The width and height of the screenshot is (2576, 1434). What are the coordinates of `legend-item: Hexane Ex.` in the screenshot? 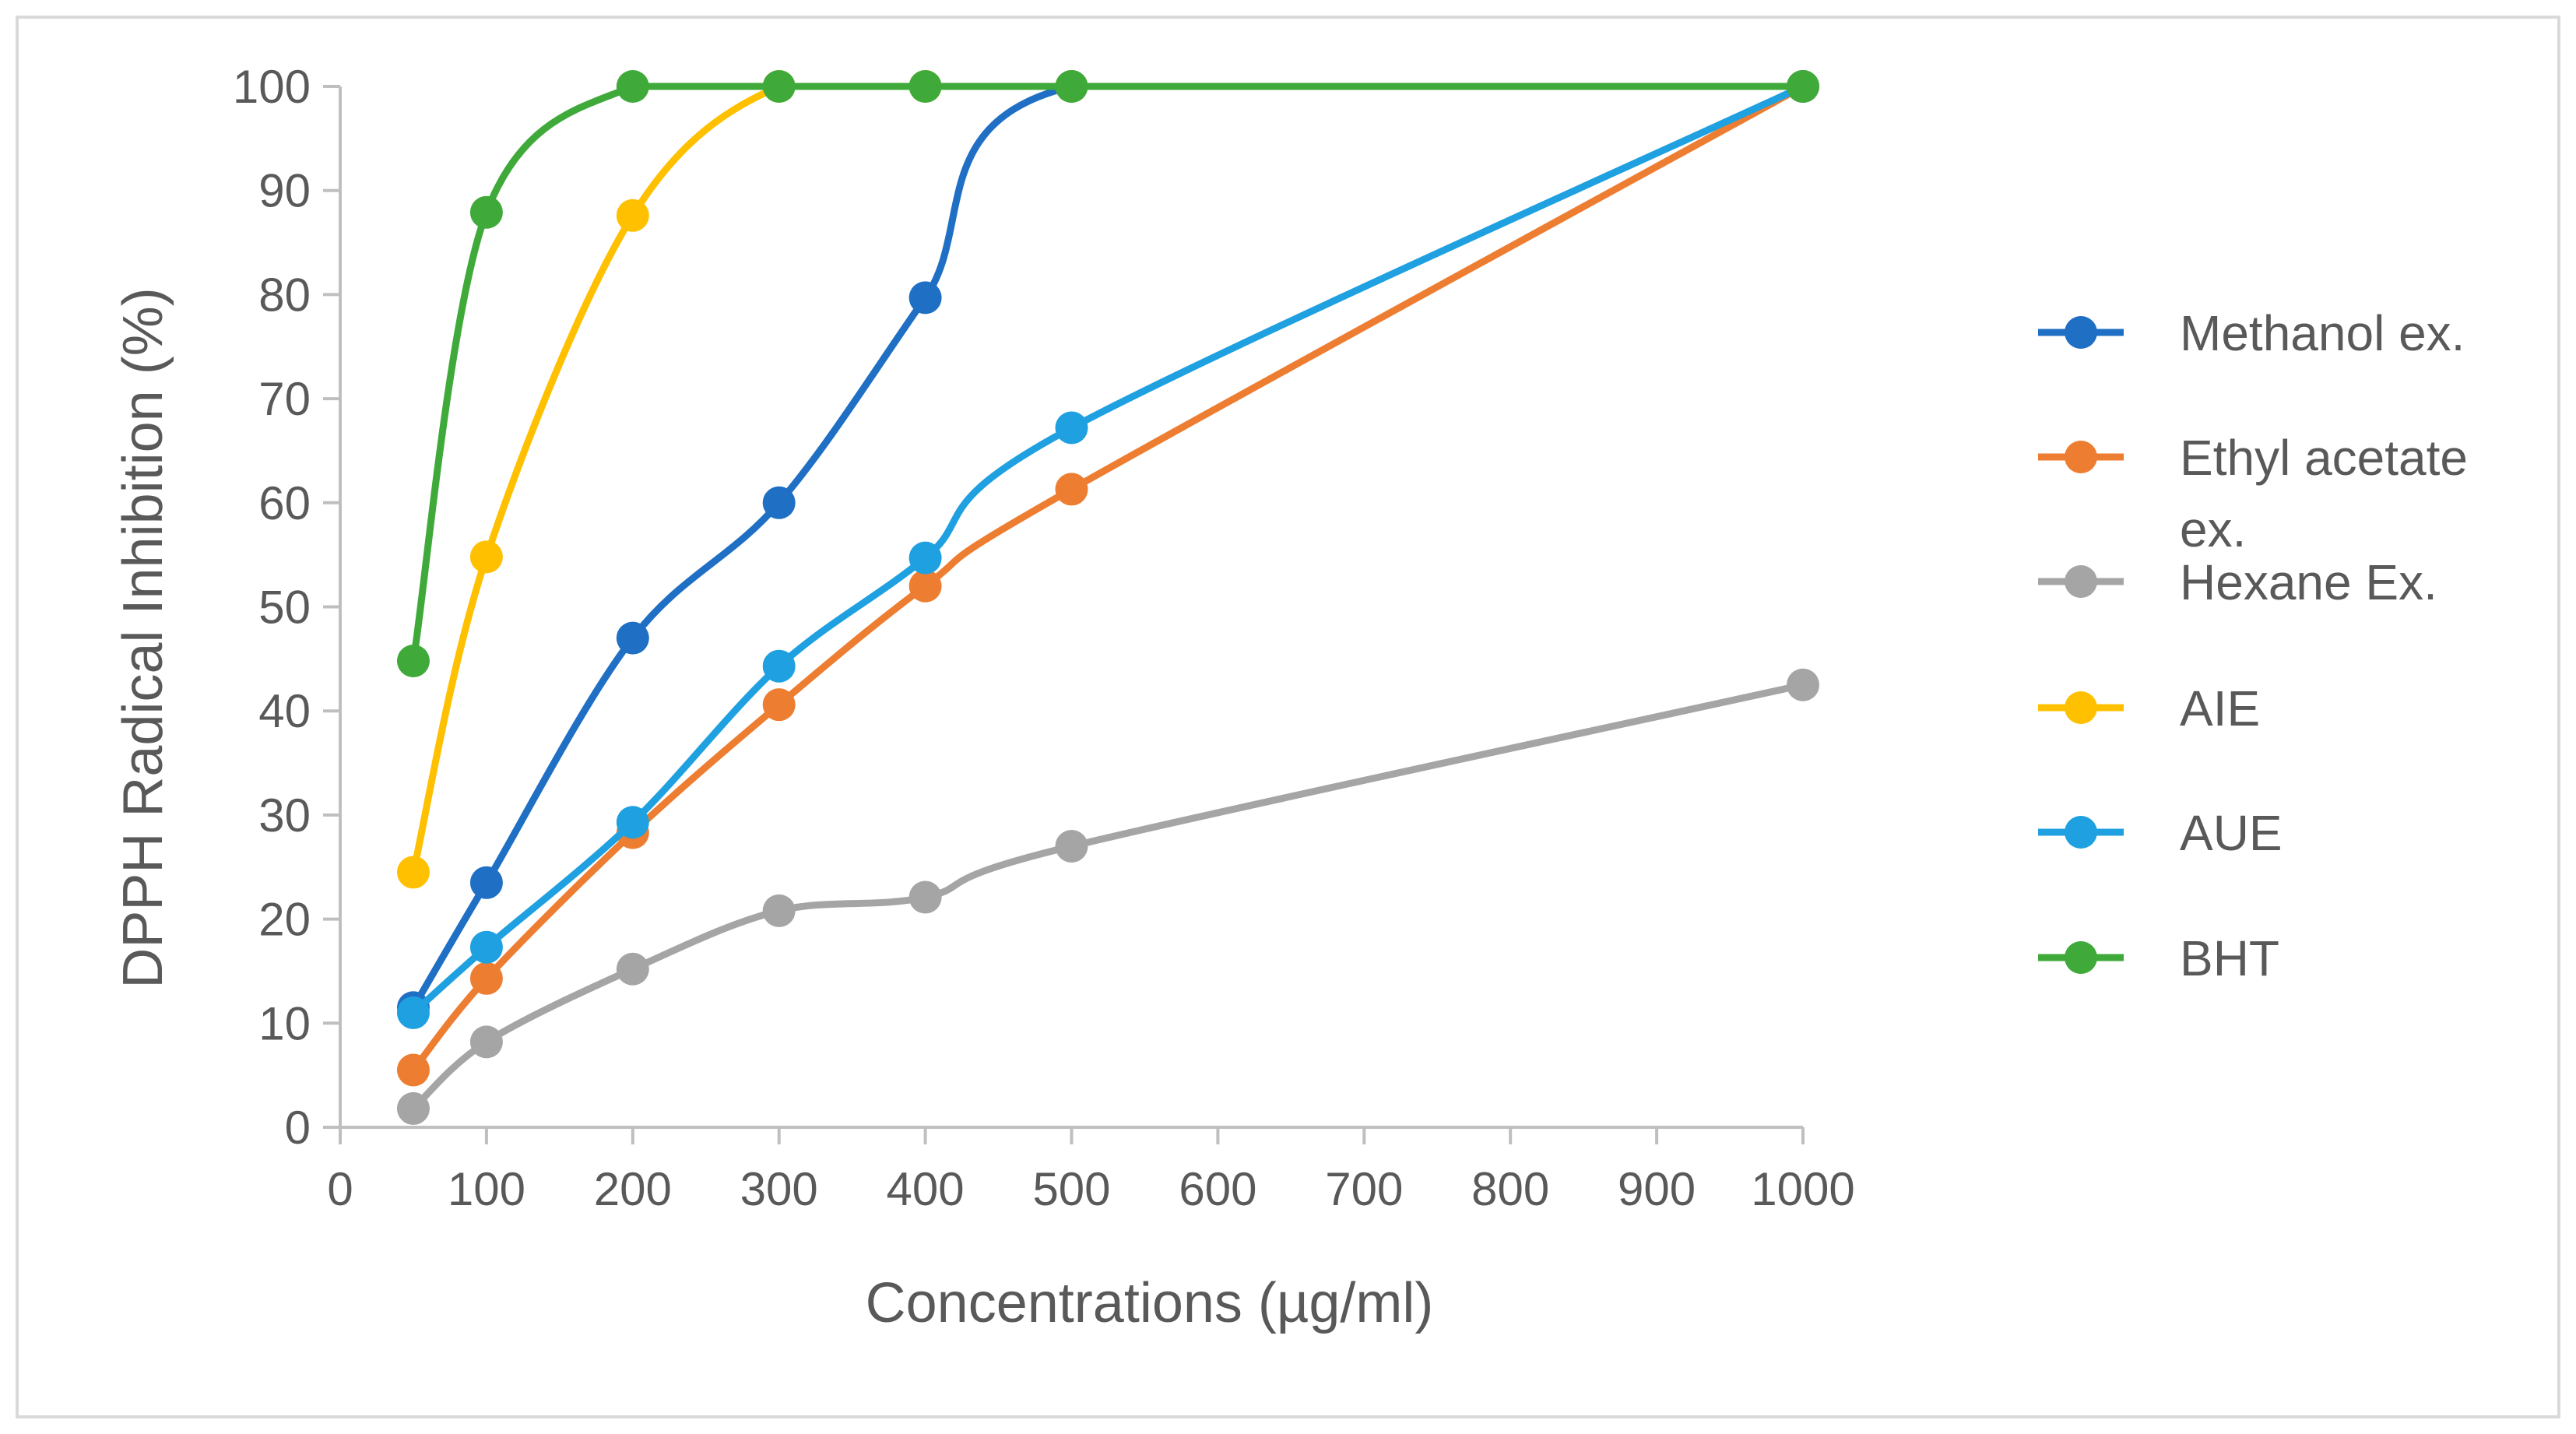 It's located at (2237, 582).